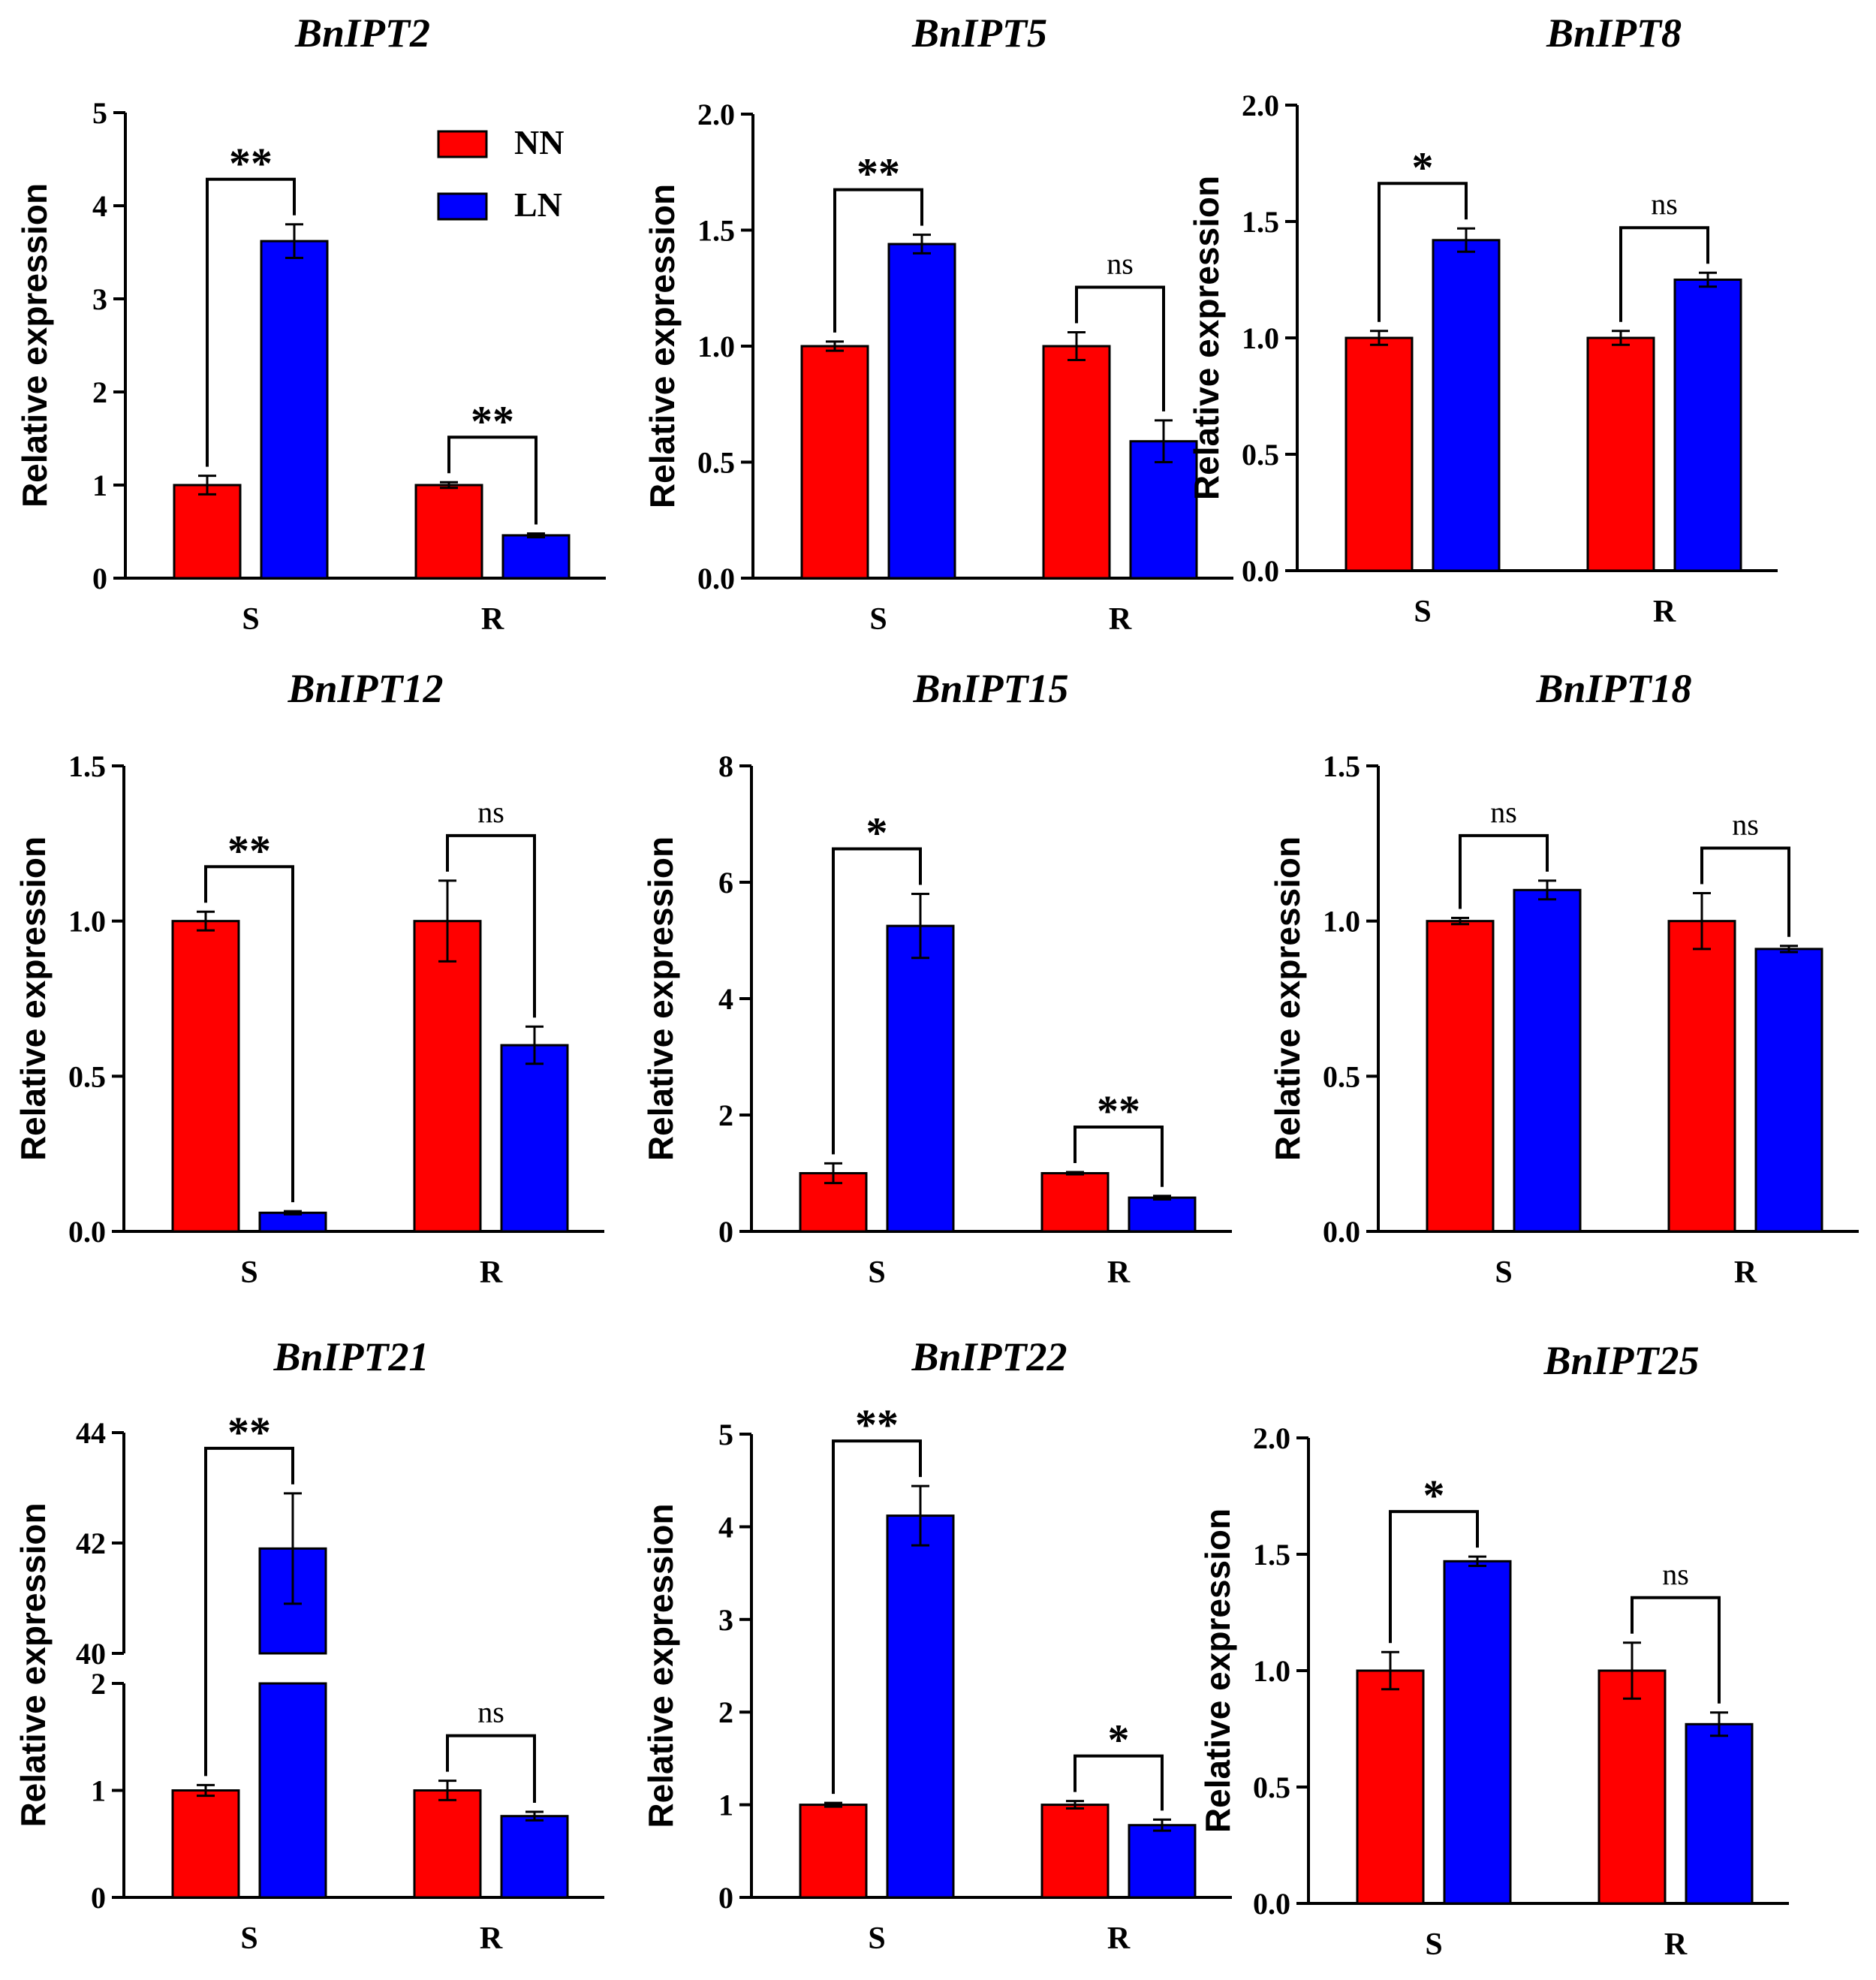  Describe the element at coordinates (725, 1115) in the screenshot. I see `y-tick-label-4-1: 2` at that location.